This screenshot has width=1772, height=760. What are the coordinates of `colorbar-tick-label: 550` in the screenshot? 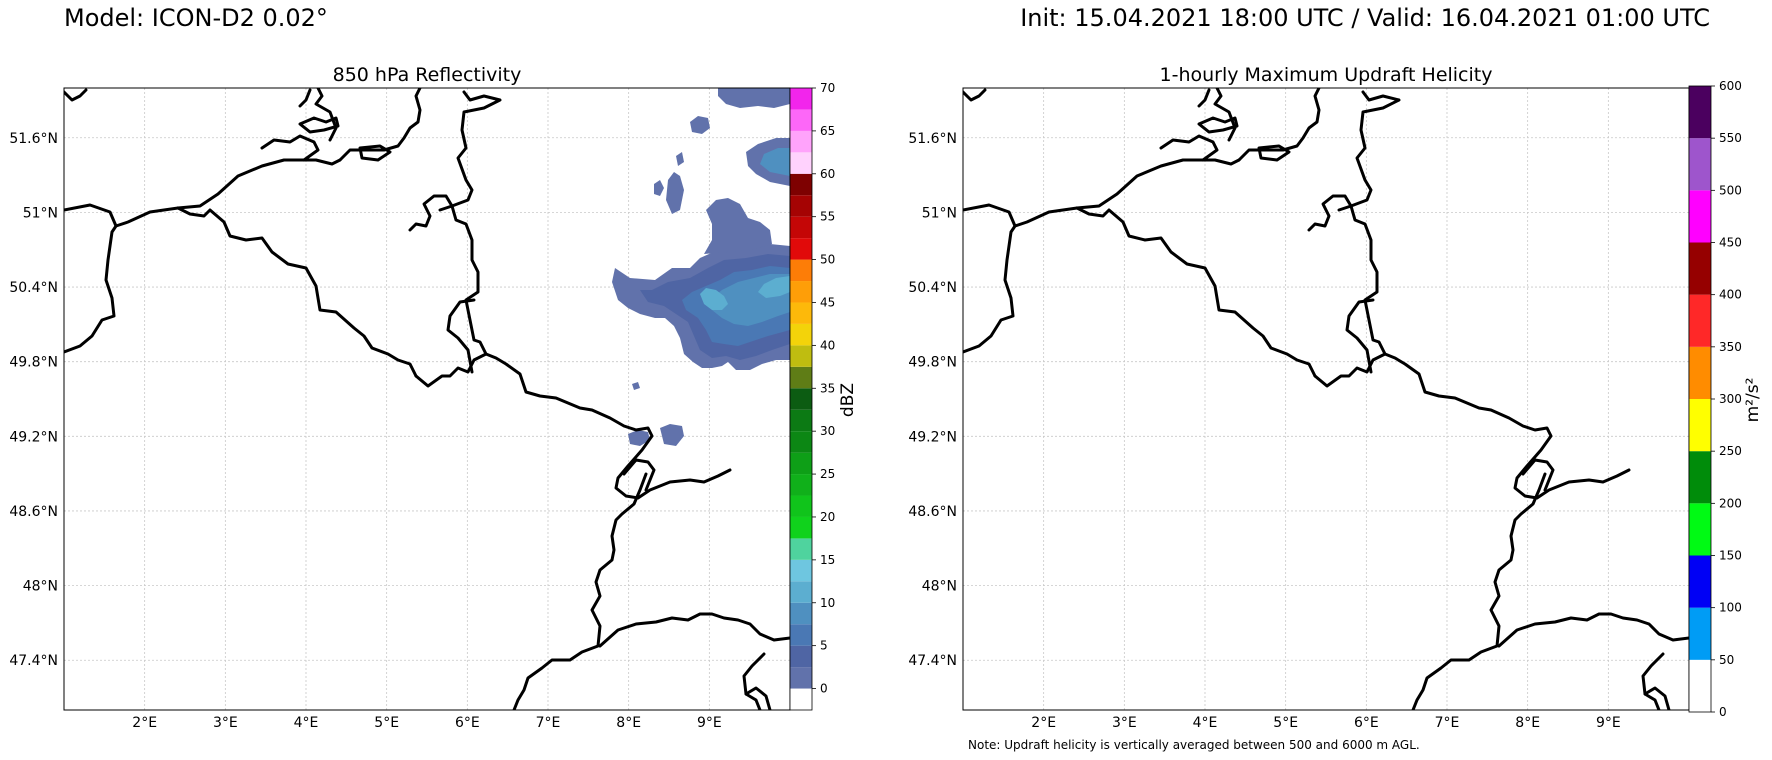 It's located at (1730, 138).